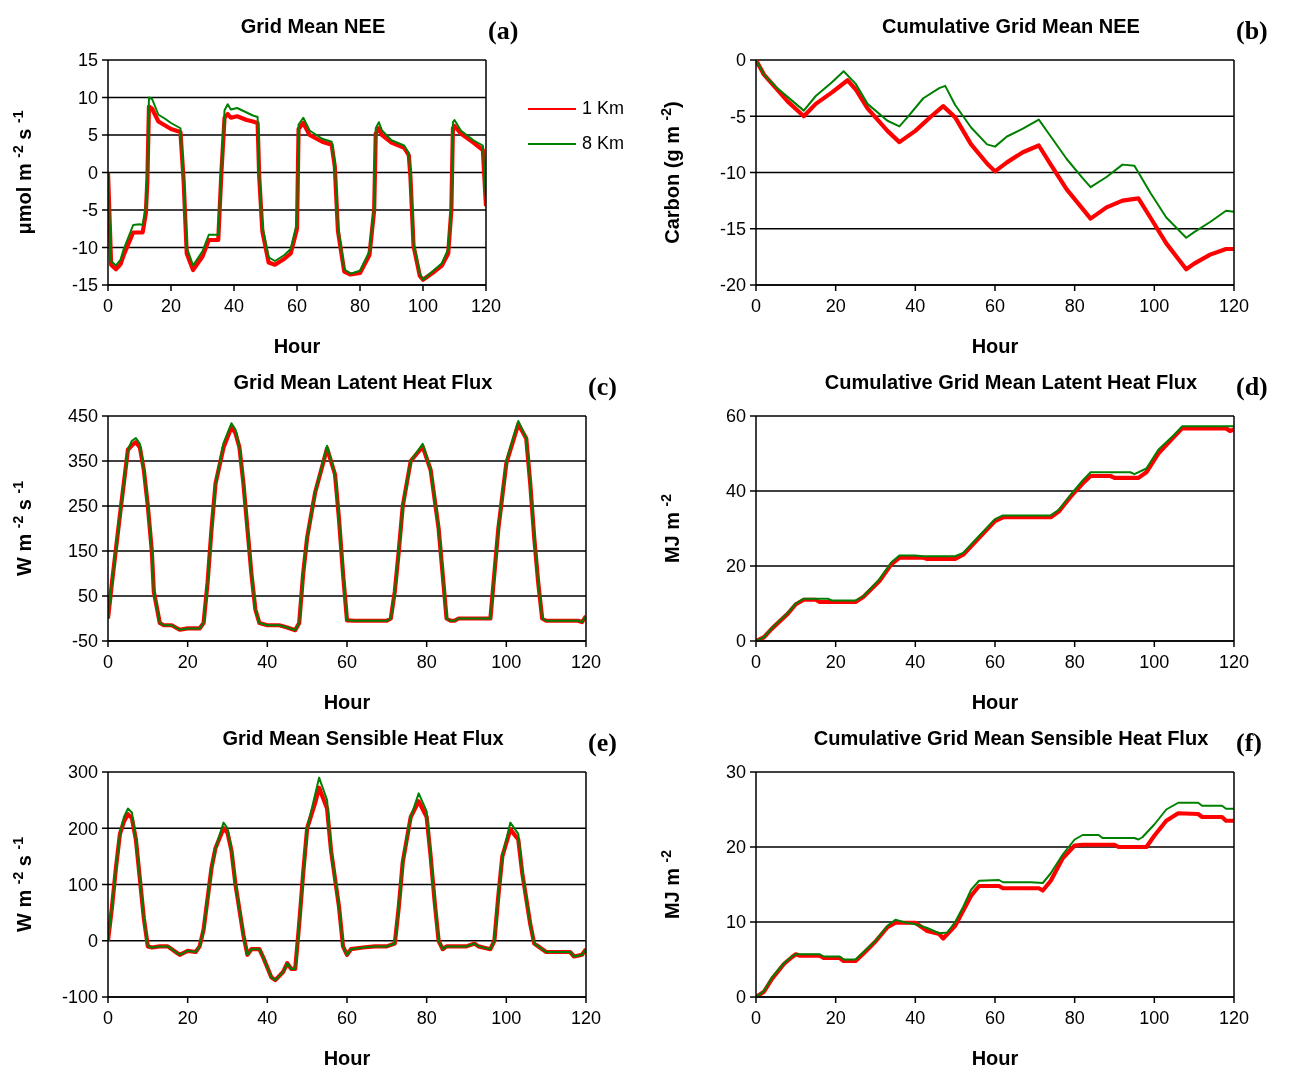 The height and width of the screenshot is (1092, 1312). What do you see at coordinates (1011, 738) in the screenshot?
I see `chart-title: Cumulative Grid Mean Sensible Heat Flux` at bounding box center [1011, 738].